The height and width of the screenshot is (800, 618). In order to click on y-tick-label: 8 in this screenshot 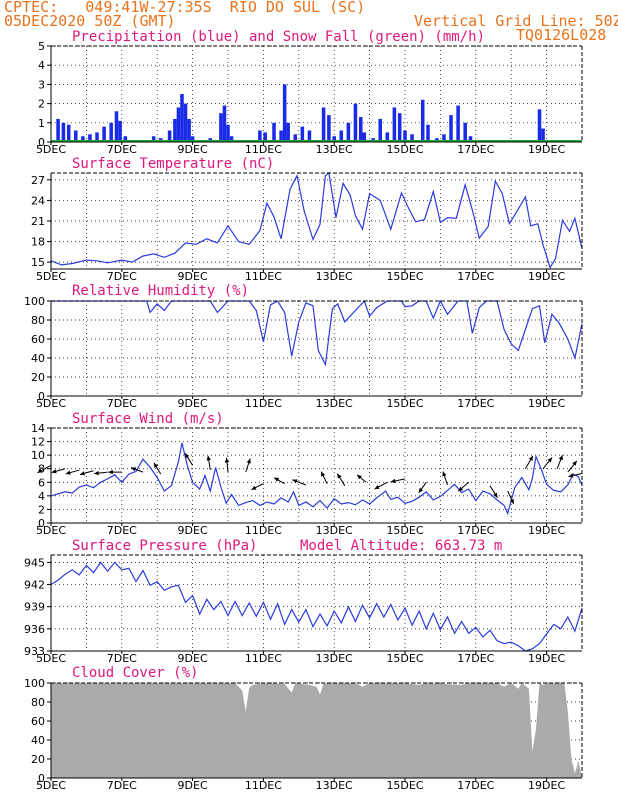, I will do `click(41, 469)`.